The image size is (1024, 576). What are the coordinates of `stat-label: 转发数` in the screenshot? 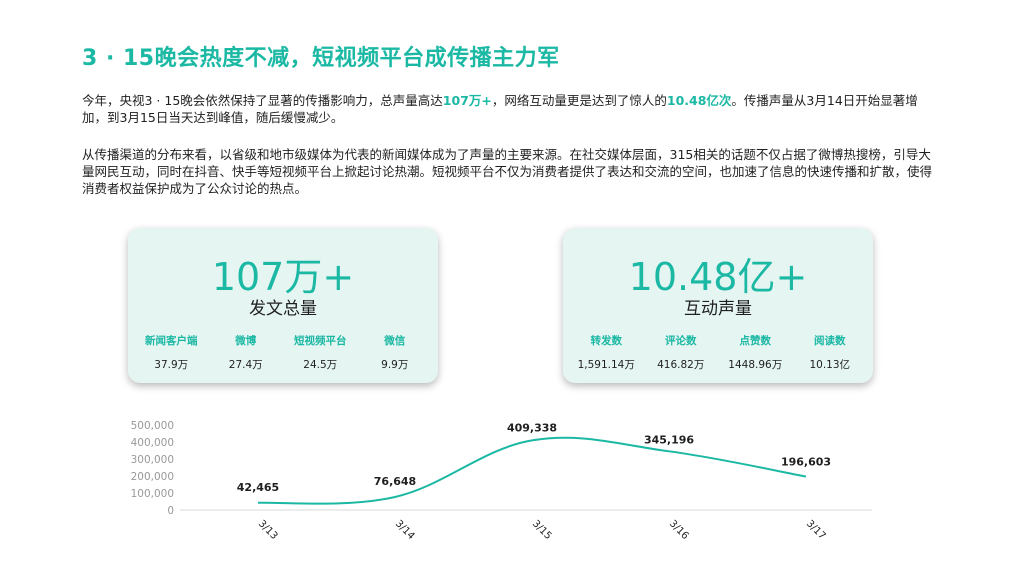 It's located at (606, 341).